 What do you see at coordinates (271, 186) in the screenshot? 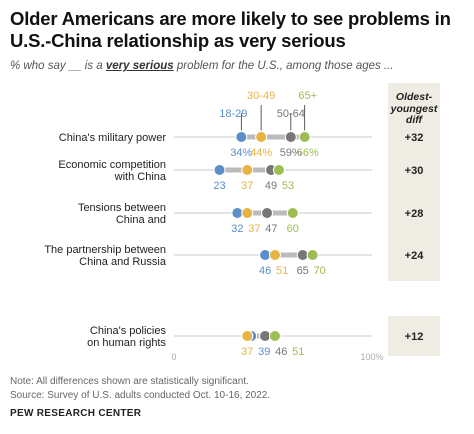
I see `data-label: 49` at bounding box center [271, 186].